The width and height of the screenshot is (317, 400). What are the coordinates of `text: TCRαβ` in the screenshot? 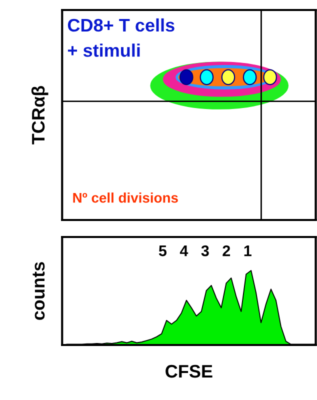 It's located at (39, 115).